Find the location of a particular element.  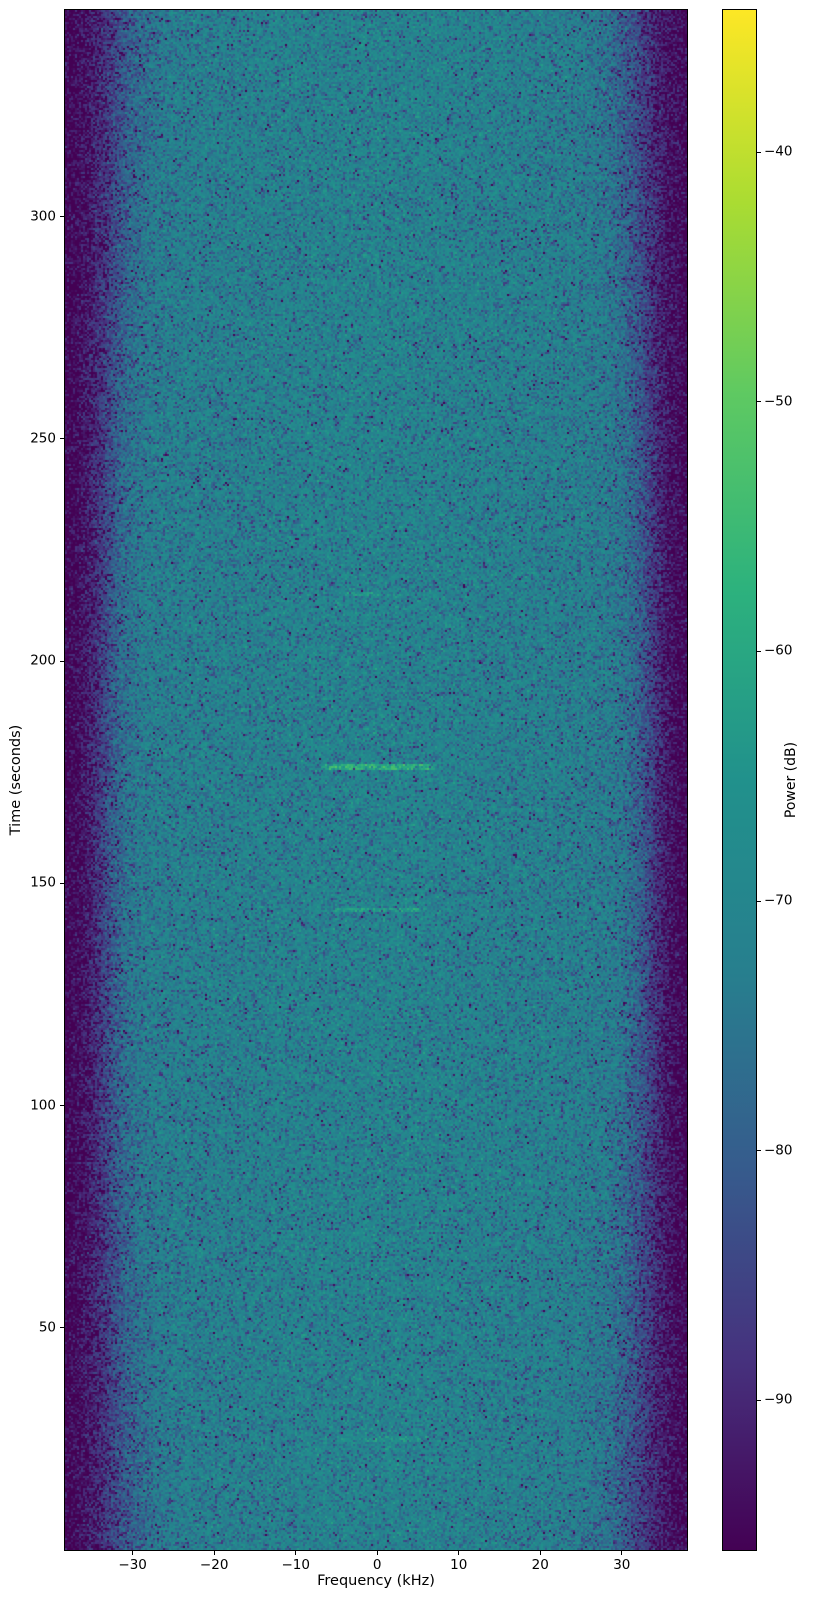

colorbar-label: Power (dB) is located at coordinates (791, 780).